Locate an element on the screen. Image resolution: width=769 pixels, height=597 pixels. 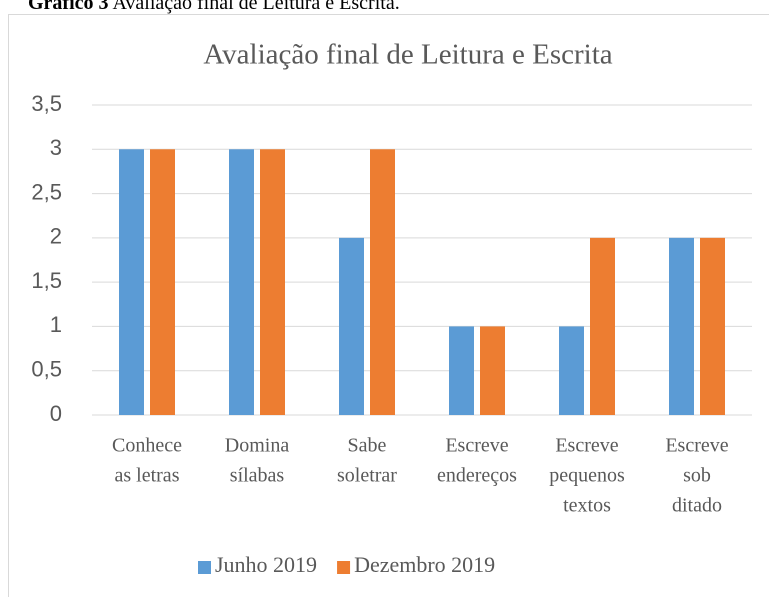
x-tick-label: Conhece is located at coordinates (147, 446).